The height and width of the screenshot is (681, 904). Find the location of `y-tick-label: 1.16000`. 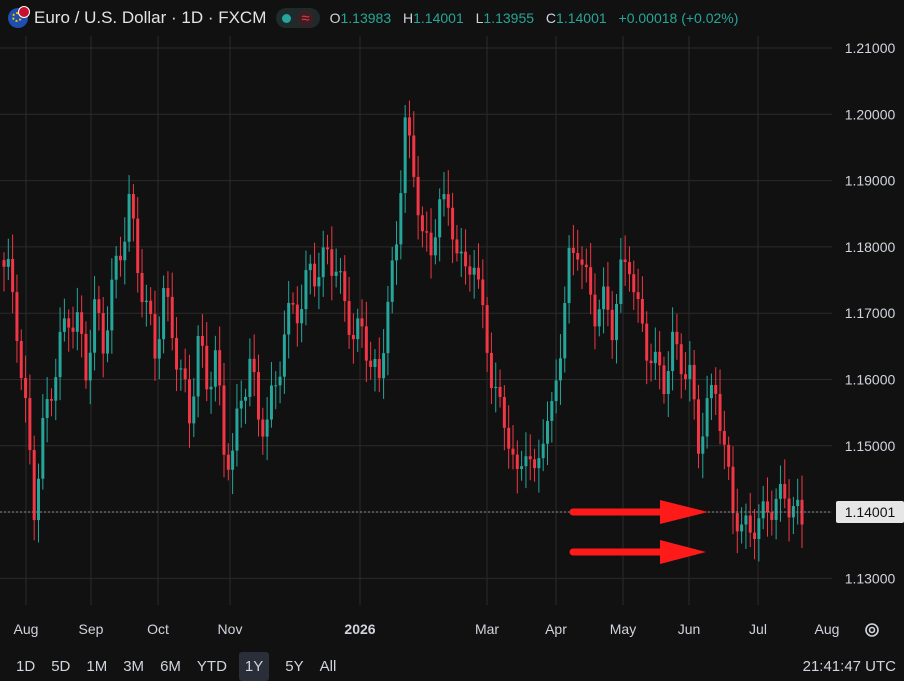

y-tick-label: 1.16000 is located at coordinates (870, 380).